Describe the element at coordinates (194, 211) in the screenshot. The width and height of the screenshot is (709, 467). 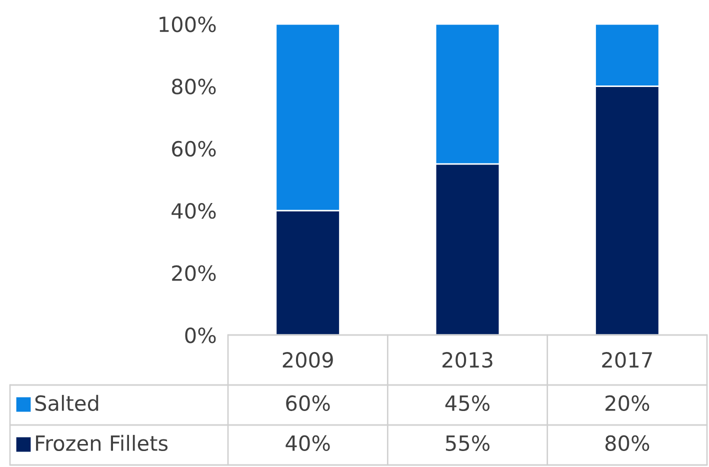
I see `y-tick-label: 40%` at that location.